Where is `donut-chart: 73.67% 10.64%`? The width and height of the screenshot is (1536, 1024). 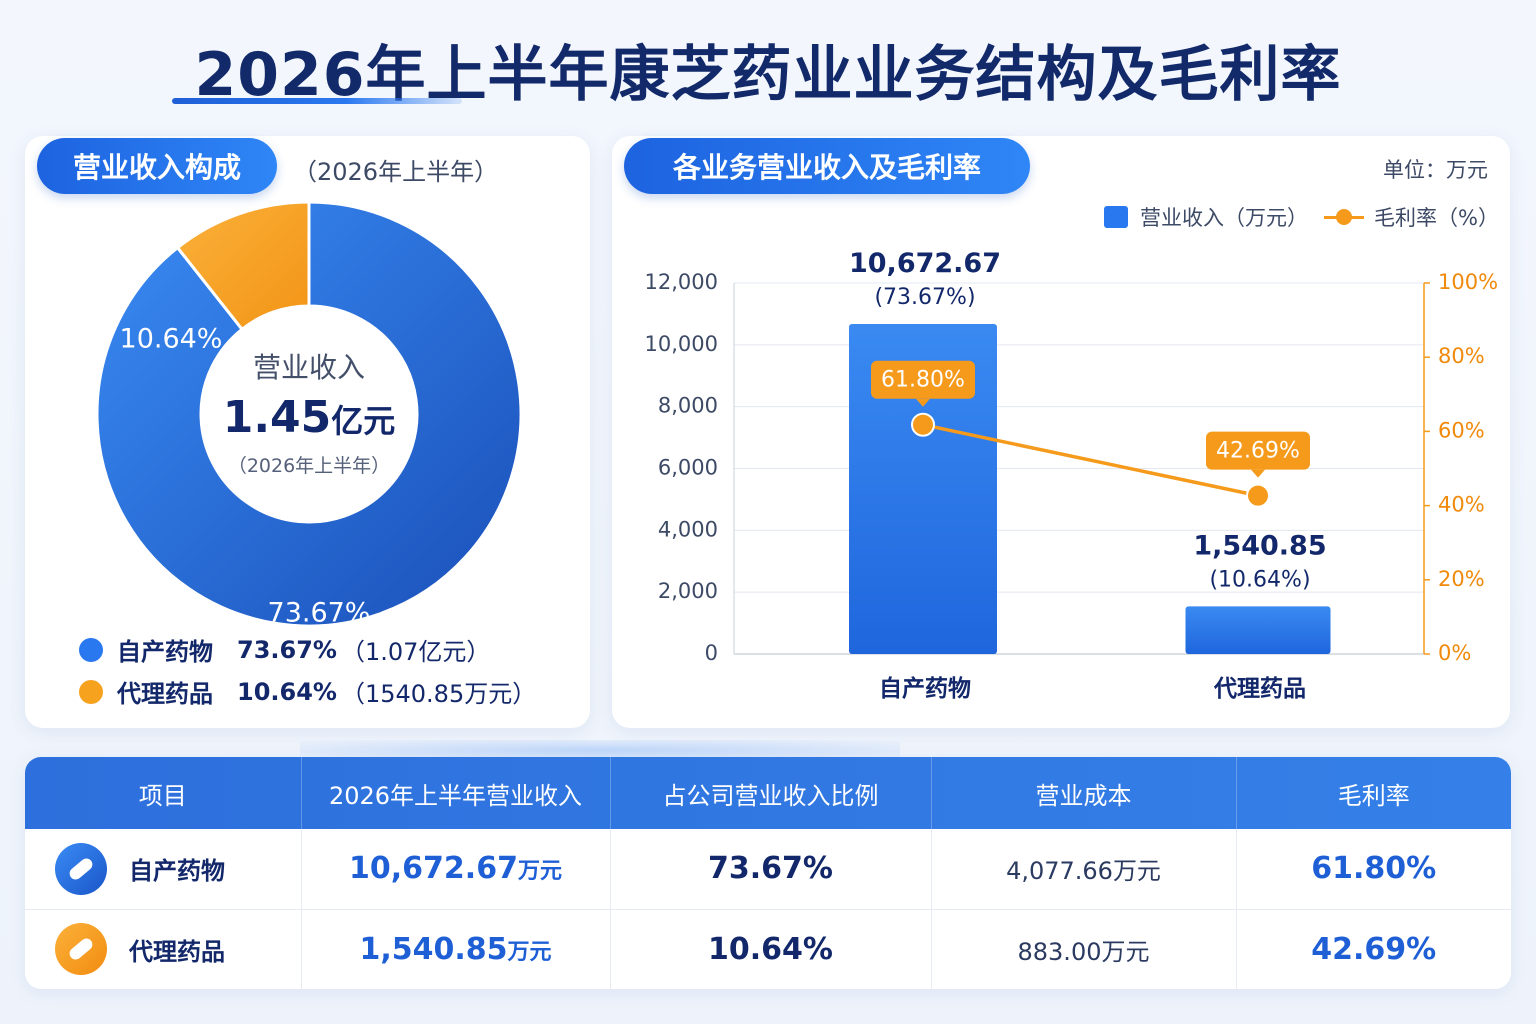 donut-chart: 73.67% 10.64% is located at coordinates (309, 414).